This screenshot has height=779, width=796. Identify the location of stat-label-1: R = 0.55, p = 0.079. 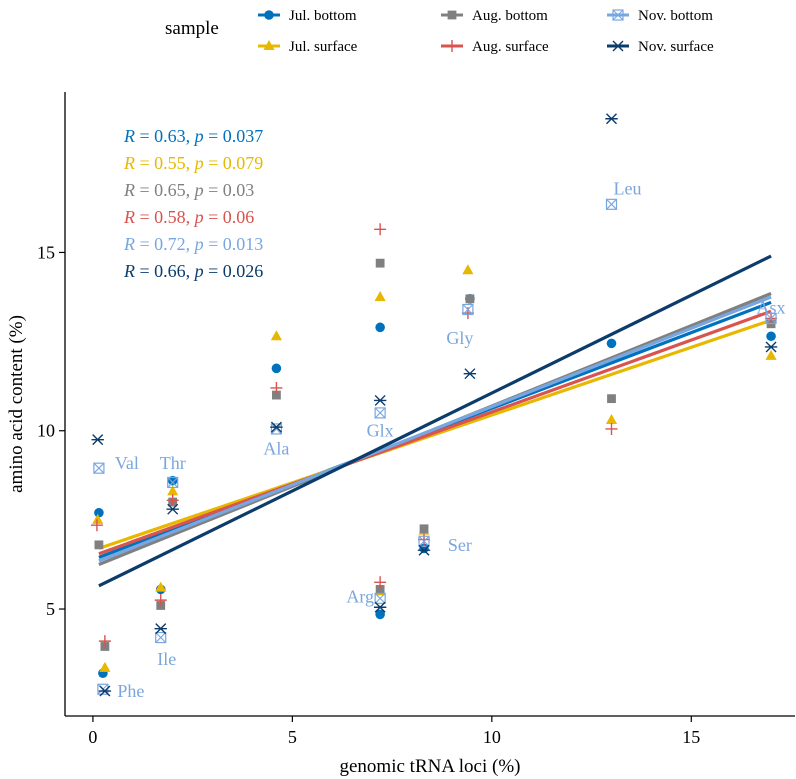
(193, 163).